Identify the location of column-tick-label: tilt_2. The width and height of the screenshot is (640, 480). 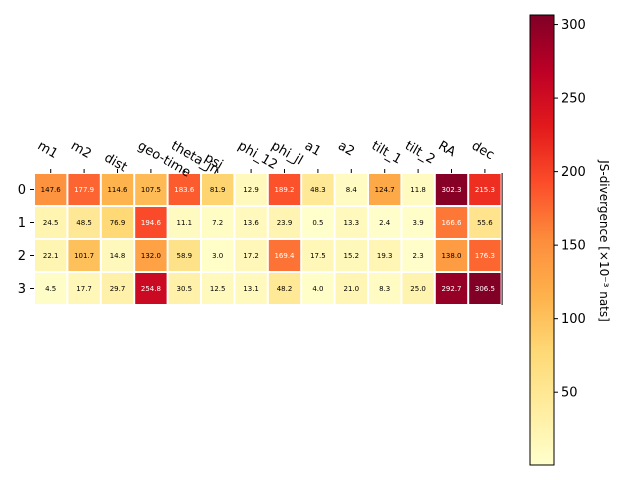
(419, 152).